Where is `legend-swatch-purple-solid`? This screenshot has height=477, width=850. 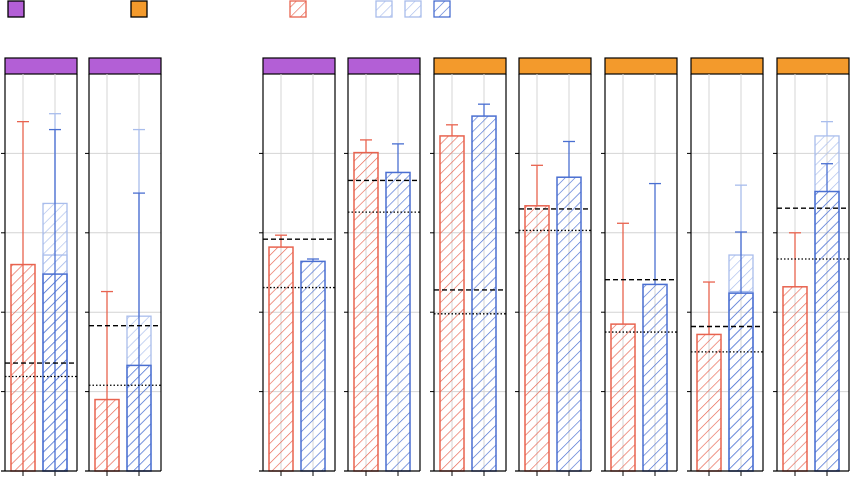 legend-swatch-purple-solid is located at coordinates (16, 9).